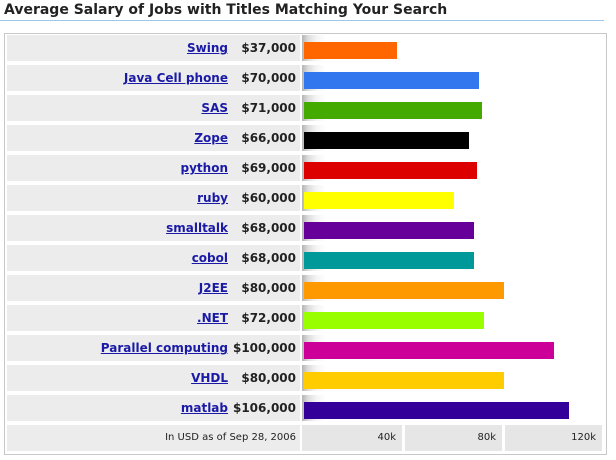 This screenshot has height=460, width=616. I want to click on currency-note-text: In USD as of Sep 28, 2006, so click(230, 437).